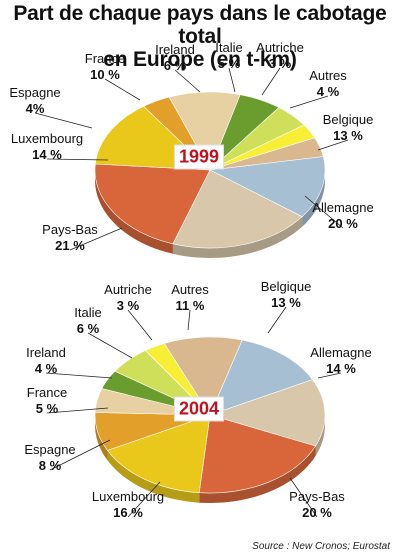  Describe the element at coordinates (70, 245) in the screenshot. I see `slice-value: 21 %` at that location.